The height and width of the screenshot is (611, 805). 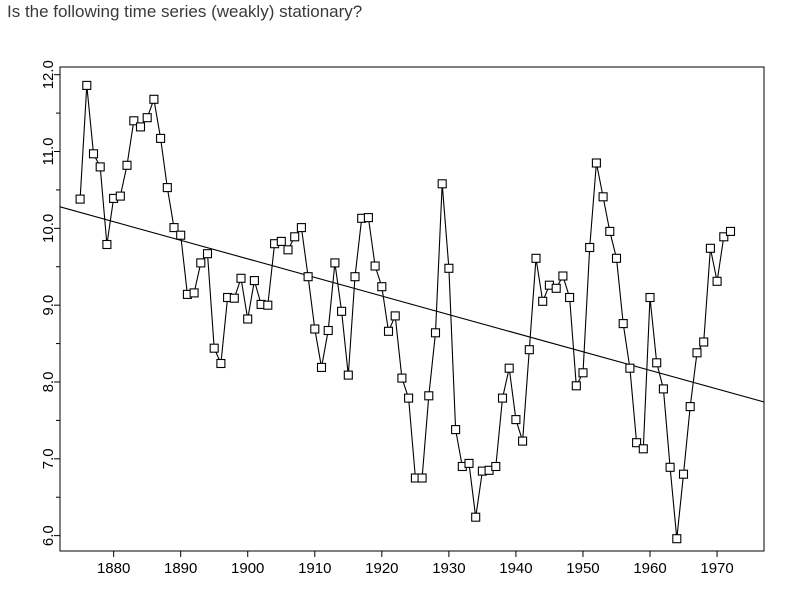 What do you see at coordinates (515, 568) in the screenshot?
I see `x-tick-label: 1940` at bounding box center [515, 568].